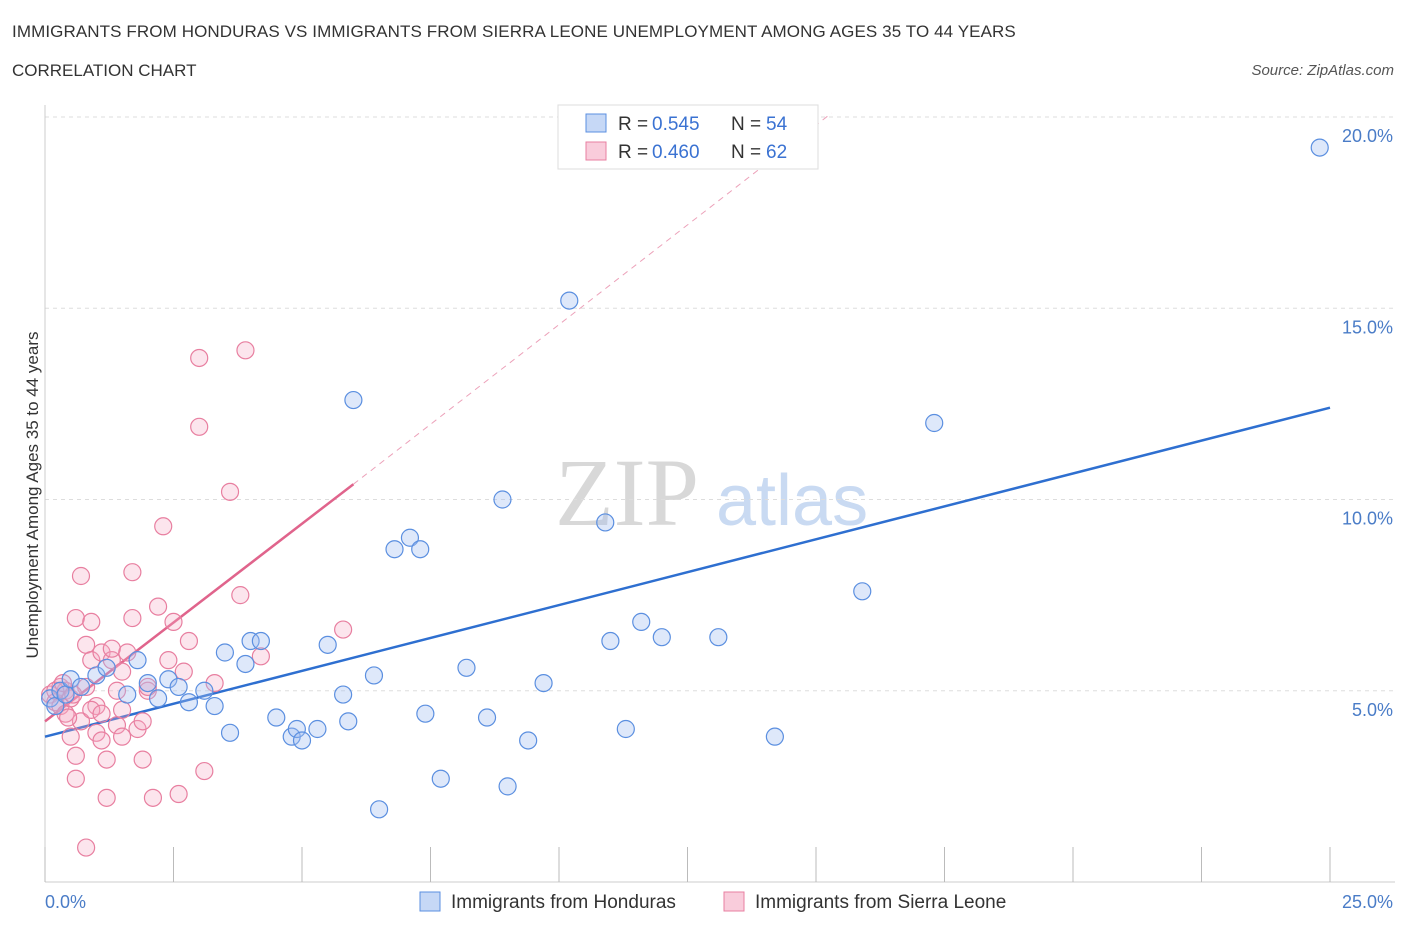  Describe the element at coordinates (676, 124) in the screenshot. I see `legend-r-value-honduras: 0.545` at that location.